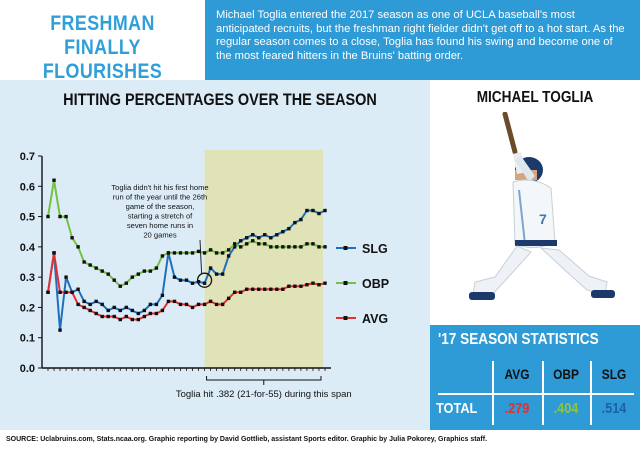  What do you see at coordinates (566, 374) in the screenshot?
I see `stats-header-obp: OBP` at bounding box center [566, 374].